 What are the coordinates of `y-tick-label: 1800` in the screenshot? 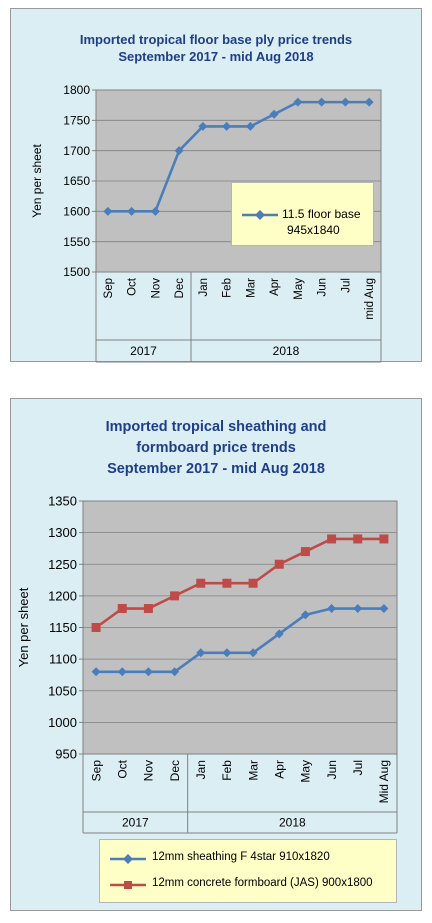 It's located at (76, 90).